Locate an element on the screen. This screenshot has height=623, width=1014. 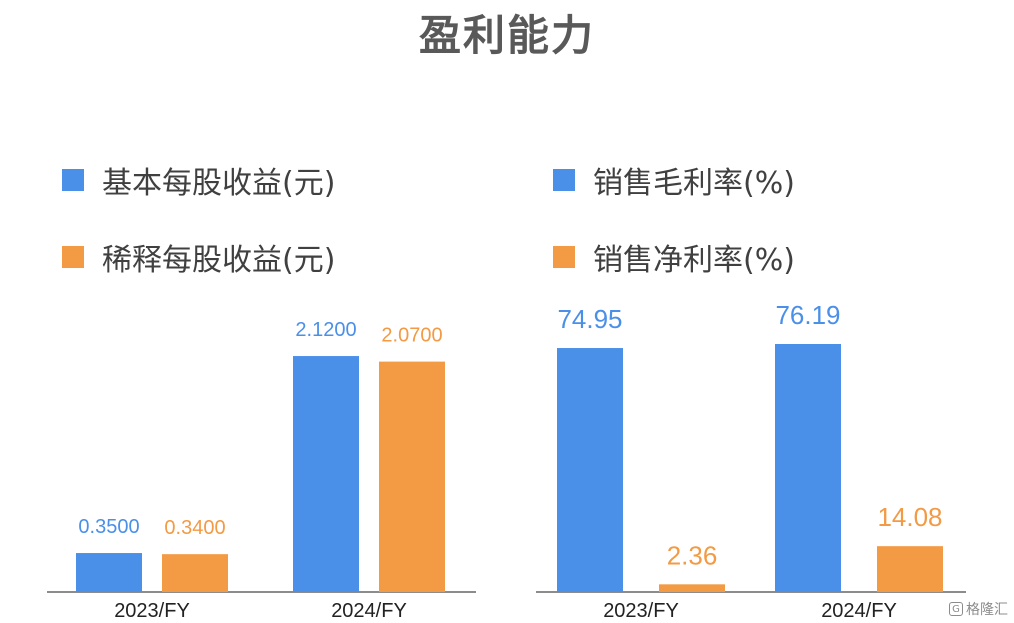
legend-label: 销售净利率(%) is located at coordinates (694, 260).